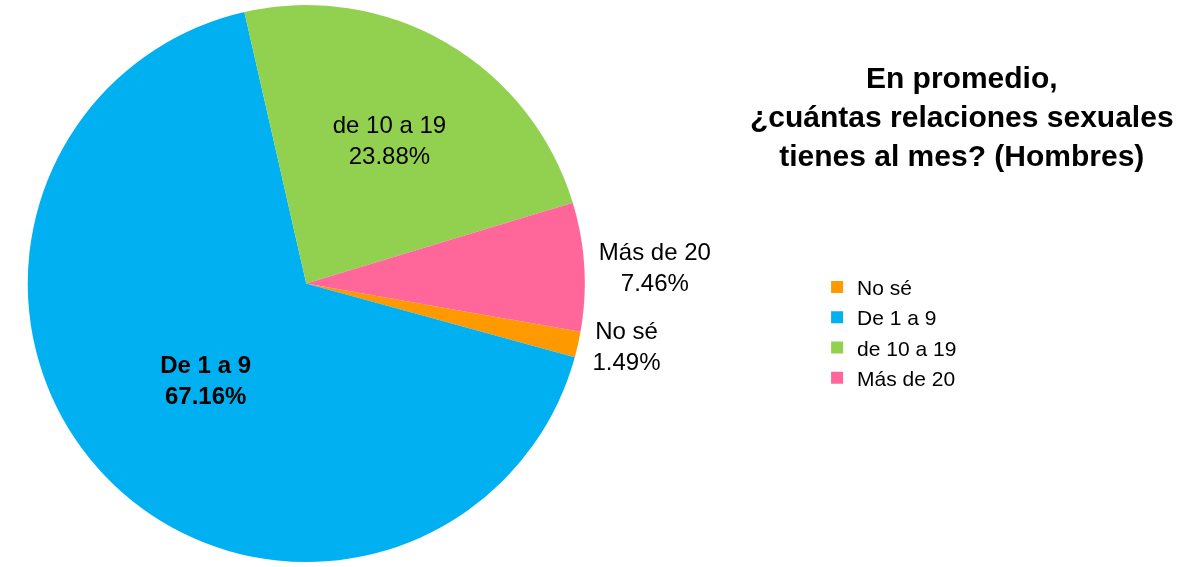  Describe the element at coordinates (884, 288) in the screenshot. I see `legend-label: No sé` at that location.